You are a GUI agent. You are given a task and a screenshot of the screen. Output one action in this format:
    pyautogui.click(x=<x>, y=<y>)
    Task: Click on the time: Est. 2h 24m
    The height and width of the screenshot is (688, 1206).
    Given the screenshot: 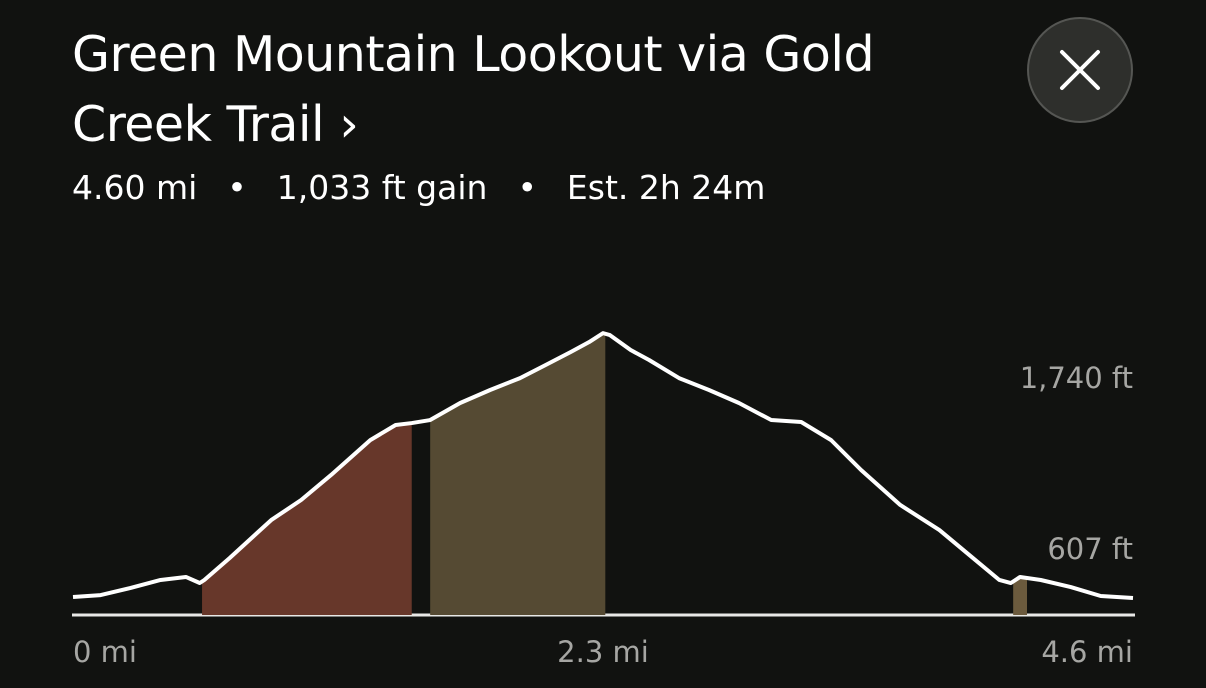 What is the action you would take?
    pyautogui.click(x=666, y=187)
    